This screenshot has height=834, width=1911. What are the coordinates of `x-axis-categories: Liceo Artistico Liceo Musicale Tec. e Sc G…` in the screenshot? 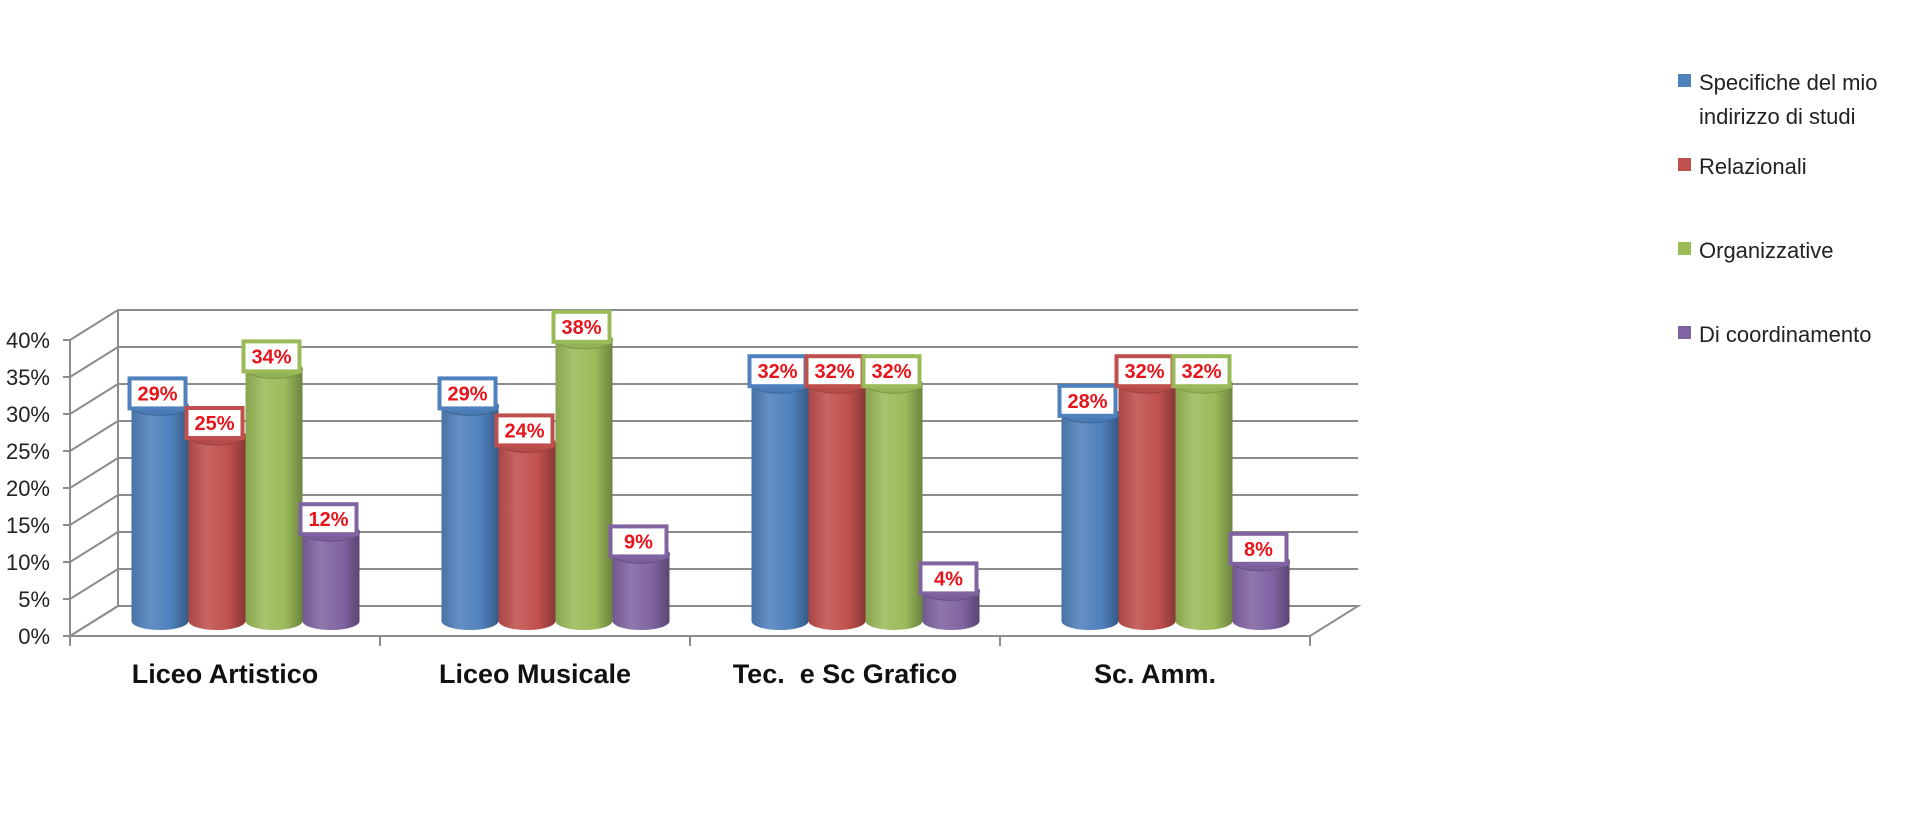 It's located at (674, 674).